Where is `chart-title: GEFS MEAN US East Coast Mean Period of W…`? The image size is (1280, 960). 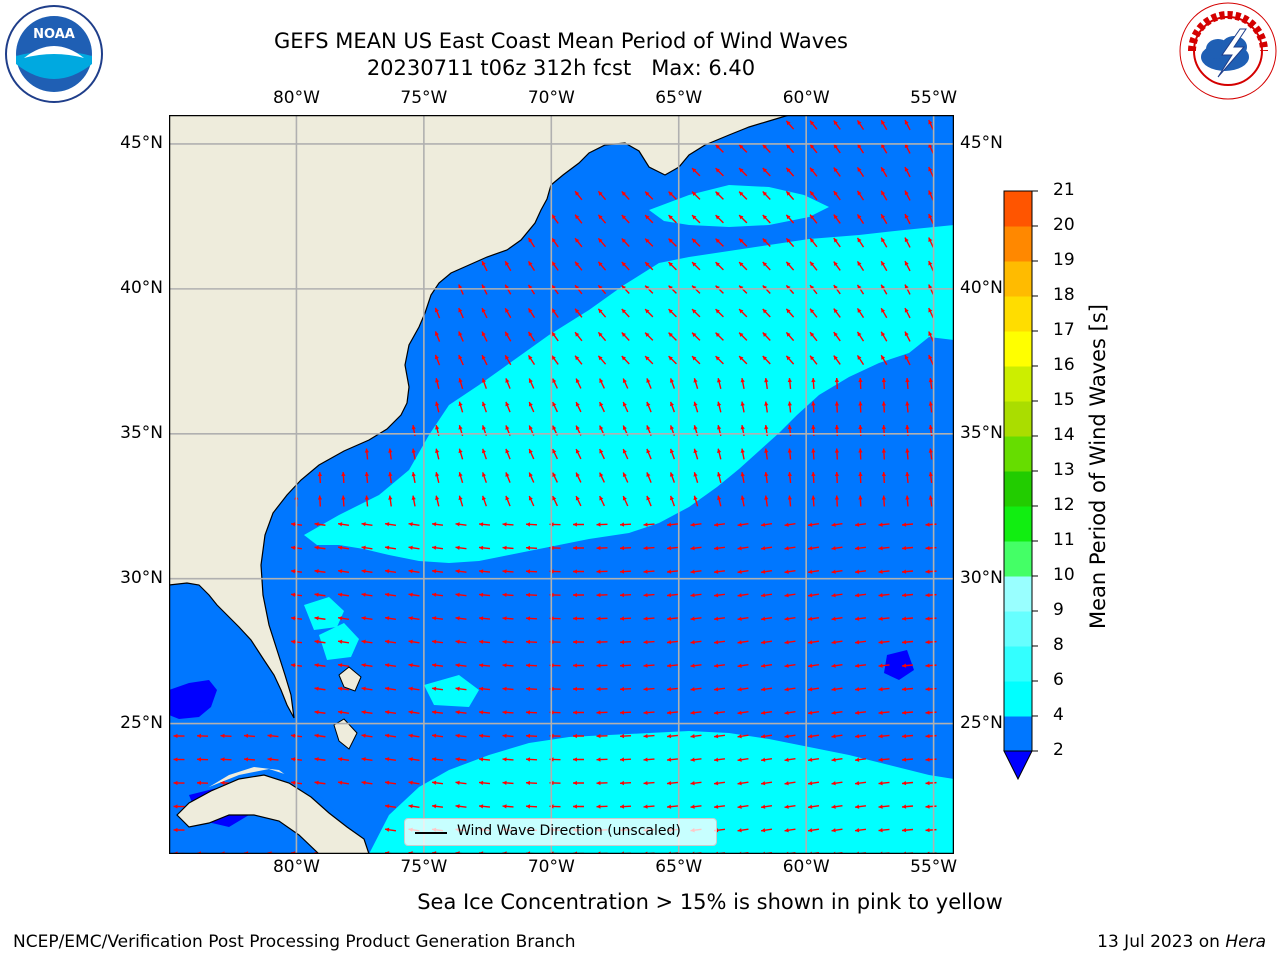 chart-title: GEFS MEAN US East Coast Mean Period of W… is located at coordinates (561, 41).